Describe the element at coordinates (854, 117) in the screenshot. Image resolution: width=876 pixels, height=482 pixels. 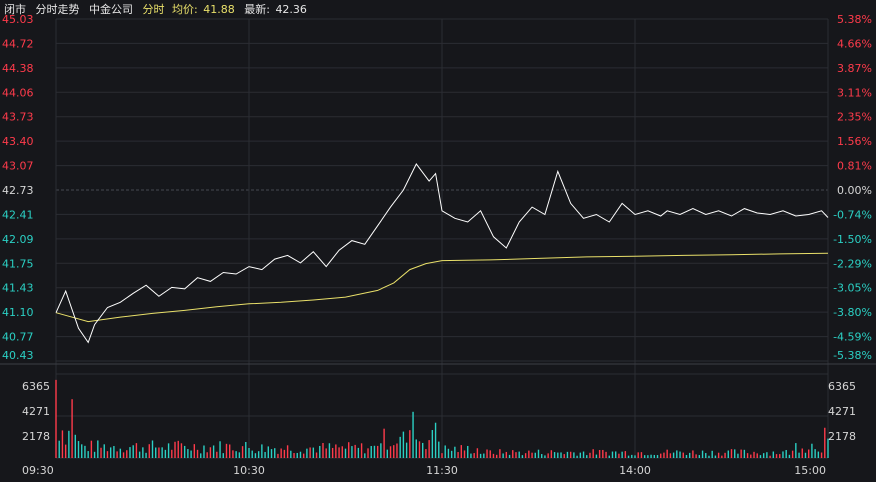
I see `percent-tick-label: 2.35%` at that location.